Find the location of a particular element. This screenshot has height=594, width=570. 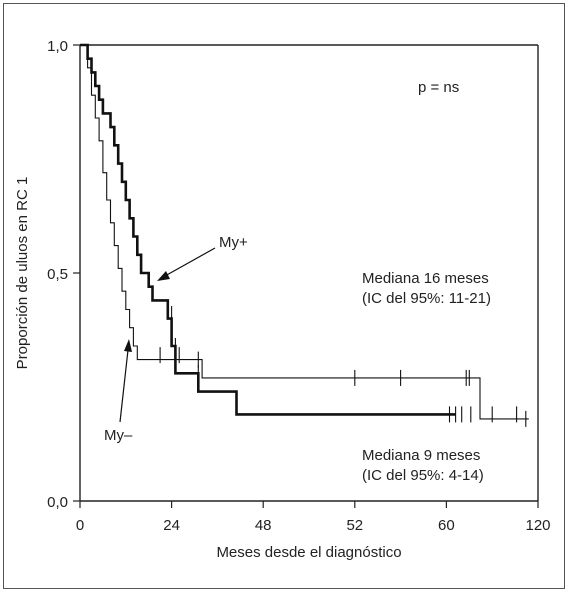

y-tick-label: 0,0 is located at coordinates (57, 502).